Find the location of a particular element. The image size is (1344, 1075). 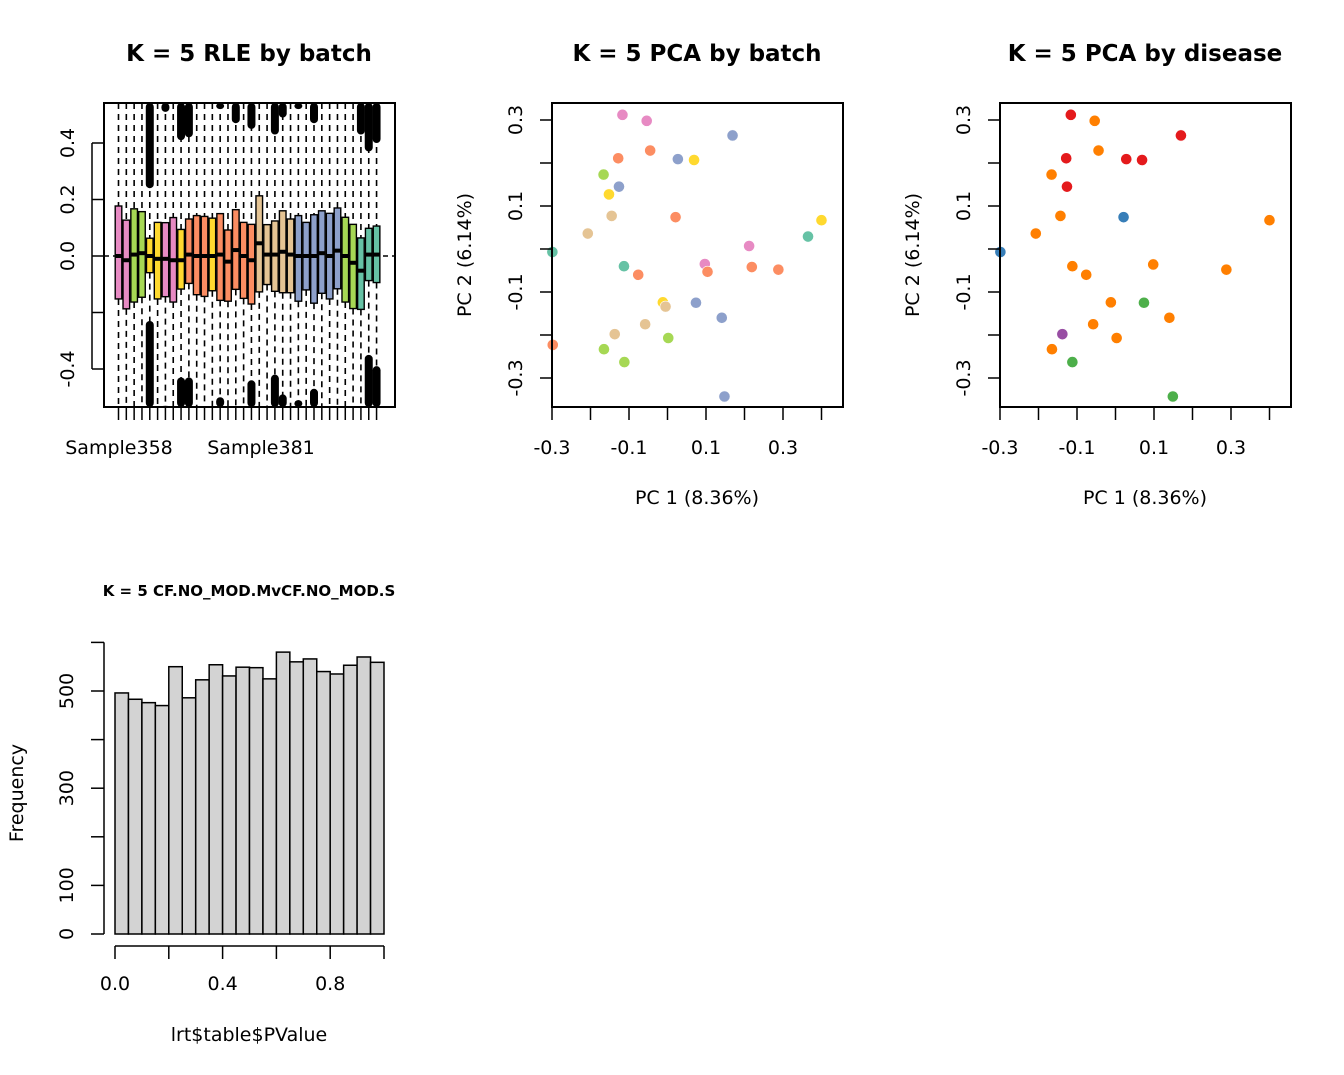

pca-disease-x-tick-label: 0.3 is located at coordinates (1231, 448).